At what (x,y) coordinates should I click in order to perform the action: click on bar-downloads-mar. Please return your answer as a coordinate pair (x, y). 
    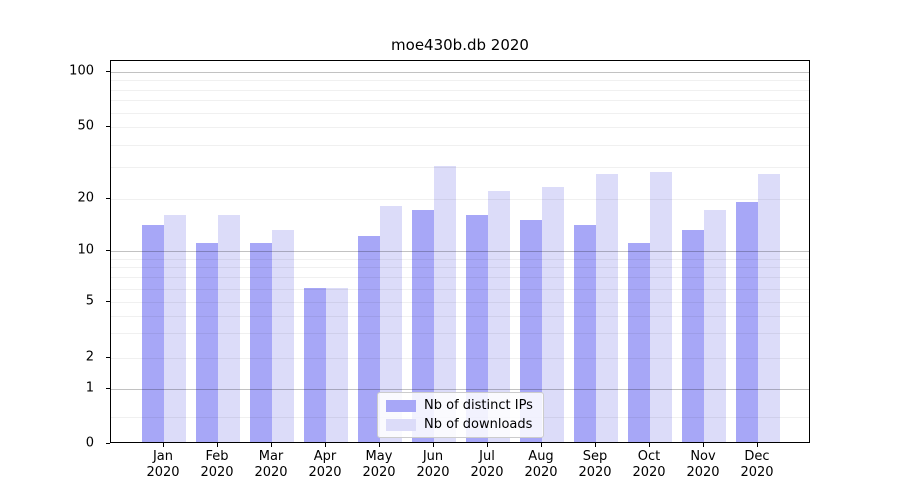
    Looking at the image, I should click on (283, 336).